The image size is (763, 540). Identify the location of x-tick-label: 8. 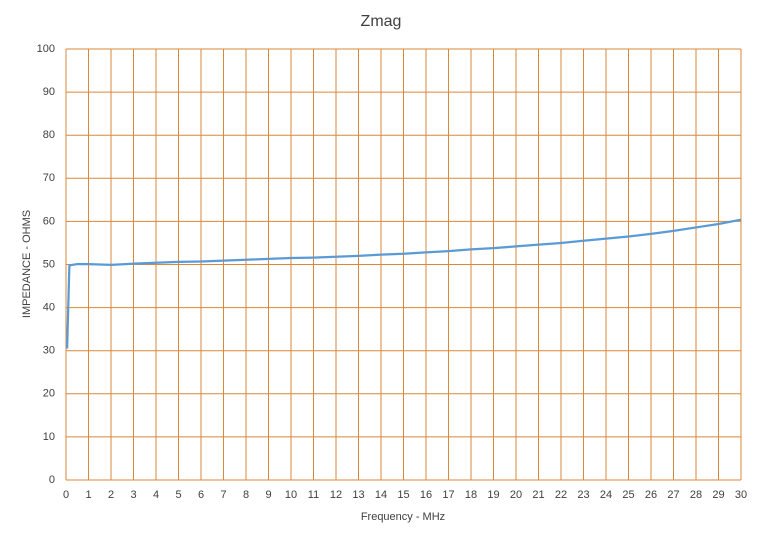
(246, 495).